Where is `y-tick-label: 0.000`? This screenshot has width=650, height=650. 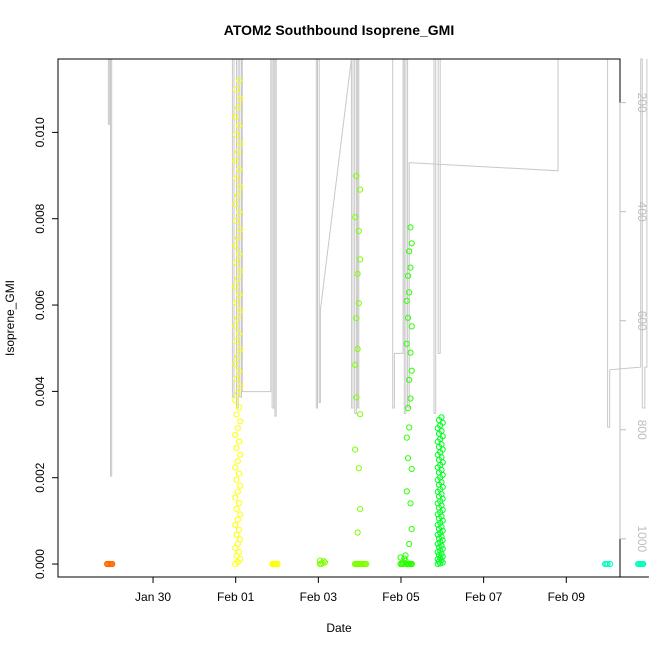
y-tick-label: 0.000 is located at coordinates (40, 564).